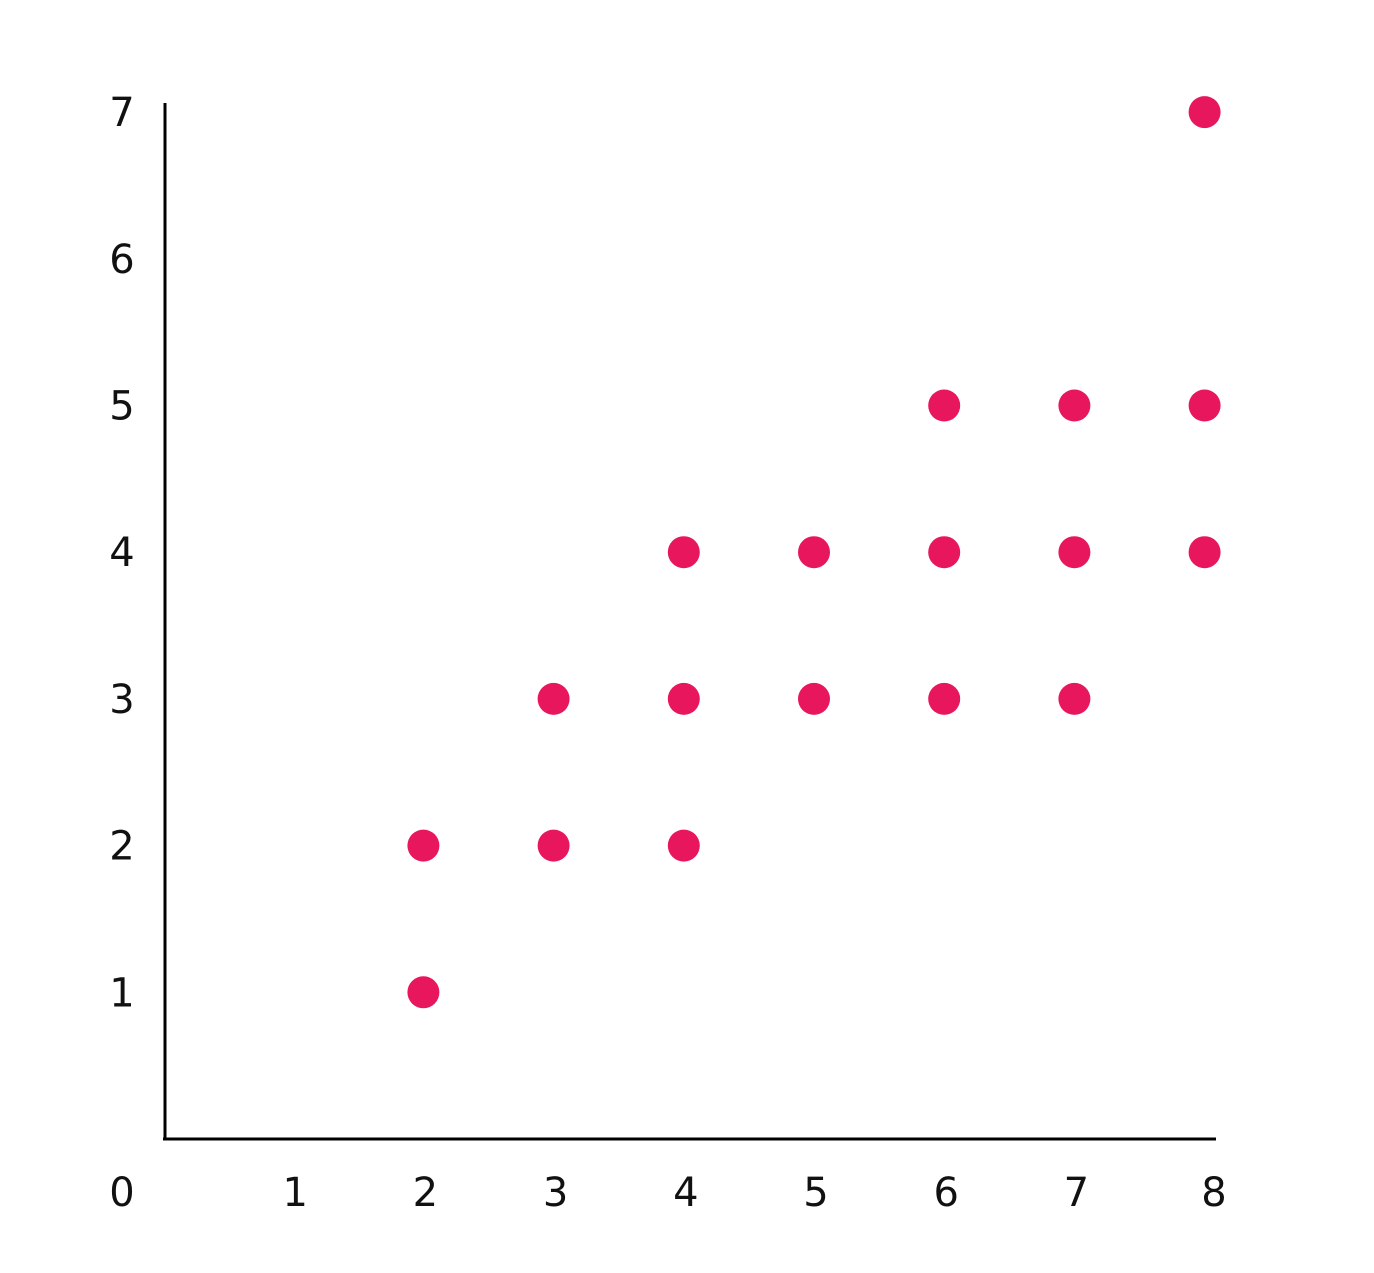 The image size is (1374, 1273). I want to click on y-tick-label: 2, so click(121, 847).